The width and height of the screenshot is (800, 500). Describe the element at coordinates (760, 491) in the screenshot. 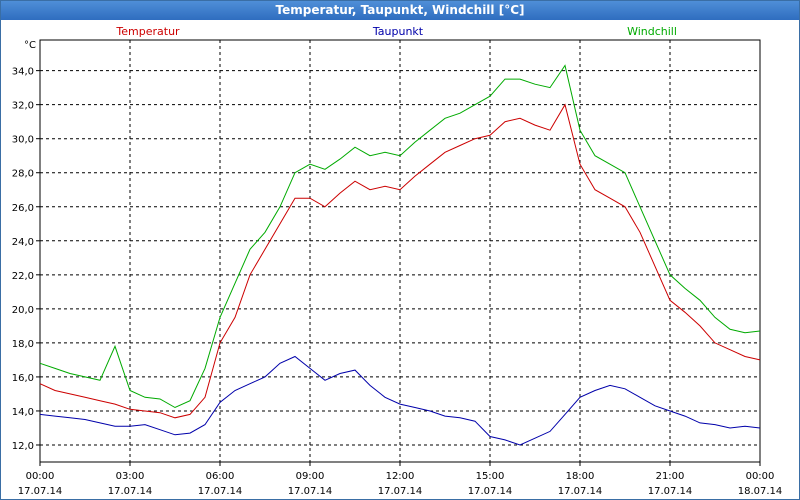

I see `x-tick-date: 18.07.14` at that location.